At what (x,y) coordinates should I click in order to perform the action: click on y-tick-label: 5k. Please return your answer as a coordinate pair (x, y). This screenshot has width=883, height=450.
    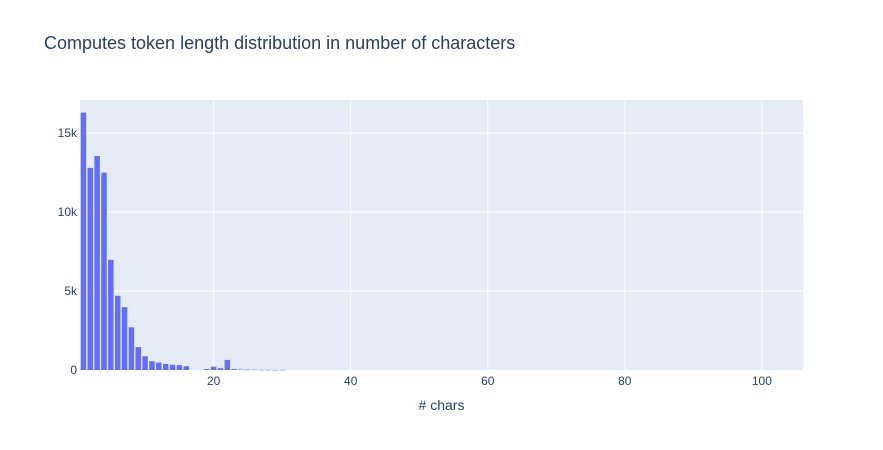
    Looking at the image, I should click on (71, 291).